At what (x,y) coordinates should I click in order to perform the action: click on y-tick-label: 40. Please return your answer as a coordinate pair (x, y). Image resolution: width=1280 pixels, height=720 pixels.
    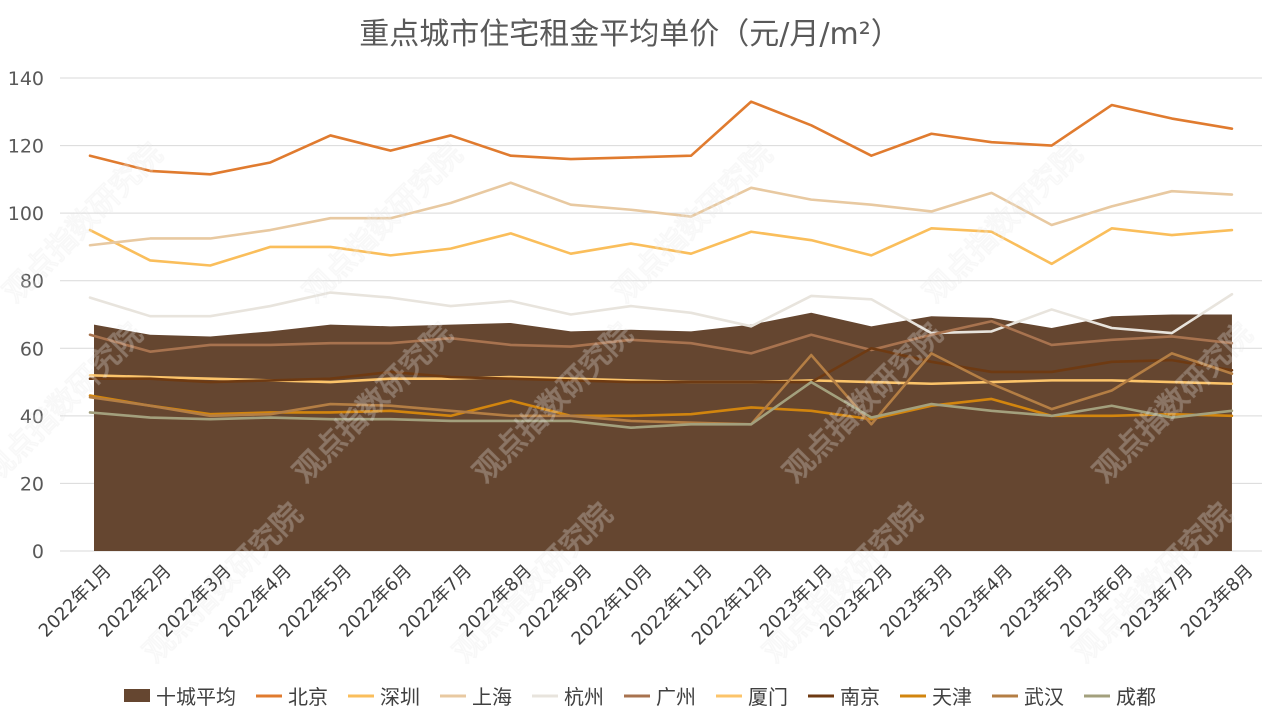
    Looking at the image, I should click on (32, 417).